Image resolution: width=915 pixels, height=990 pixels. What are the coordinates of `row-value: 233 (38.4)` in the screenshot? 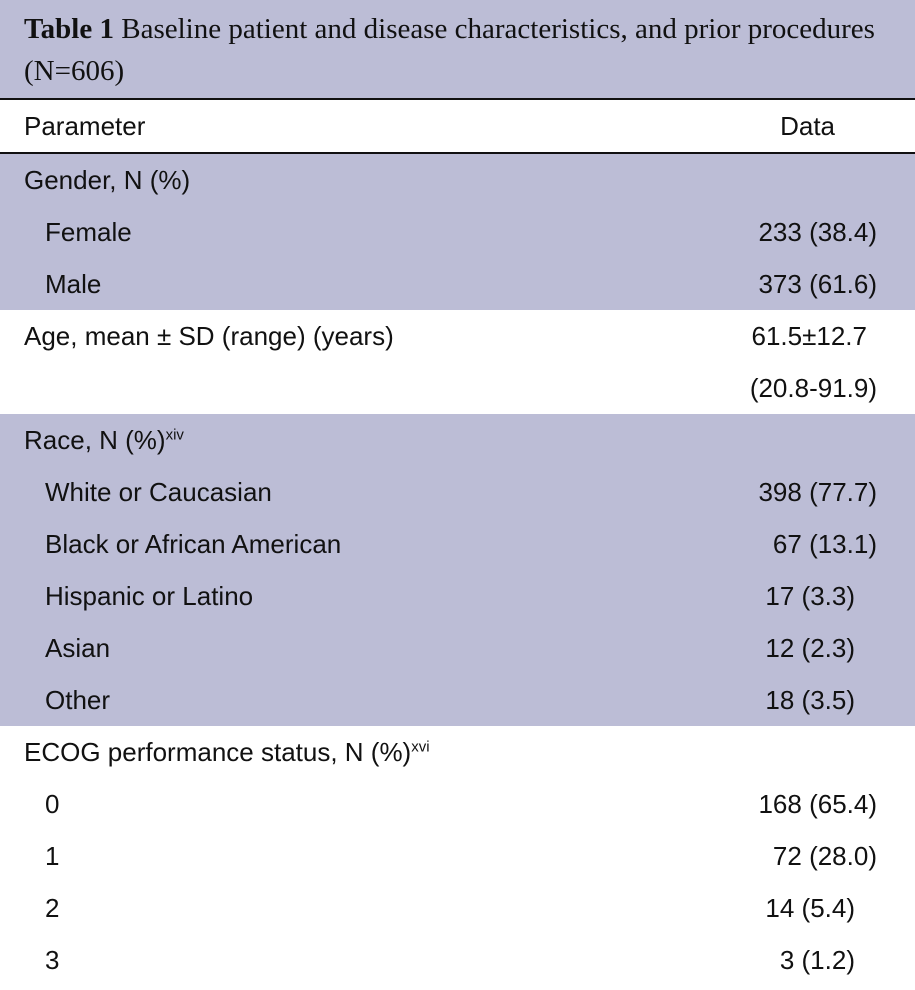 It's located at (817, 231).